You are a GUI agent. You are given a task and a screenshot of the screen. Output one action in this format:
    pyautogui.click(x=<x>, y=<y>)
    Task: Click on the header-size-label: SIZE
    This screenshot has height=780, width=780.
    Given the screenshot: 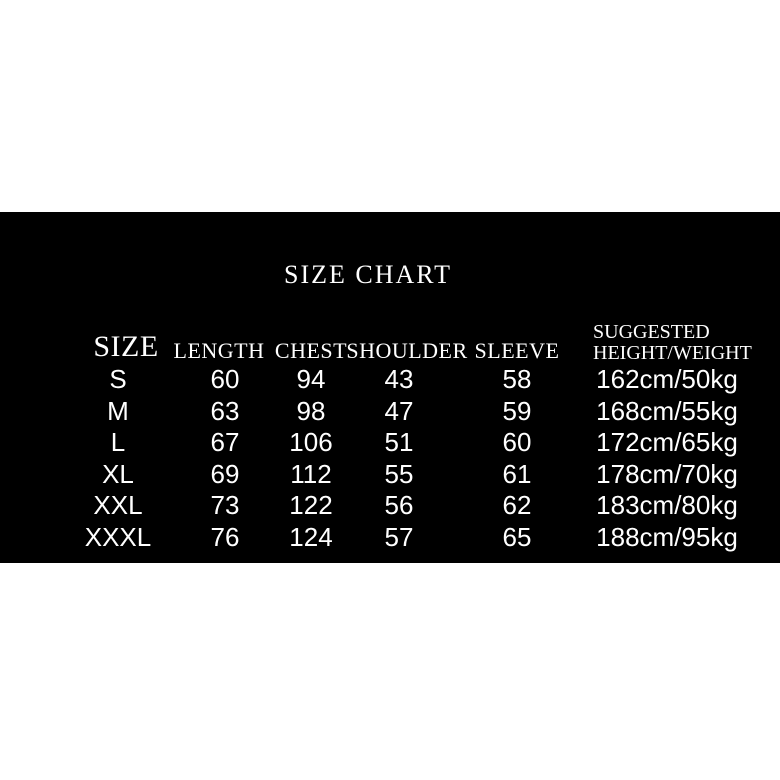 What is the action you would take?
    pyautogui.click(x=126, y=346)
    